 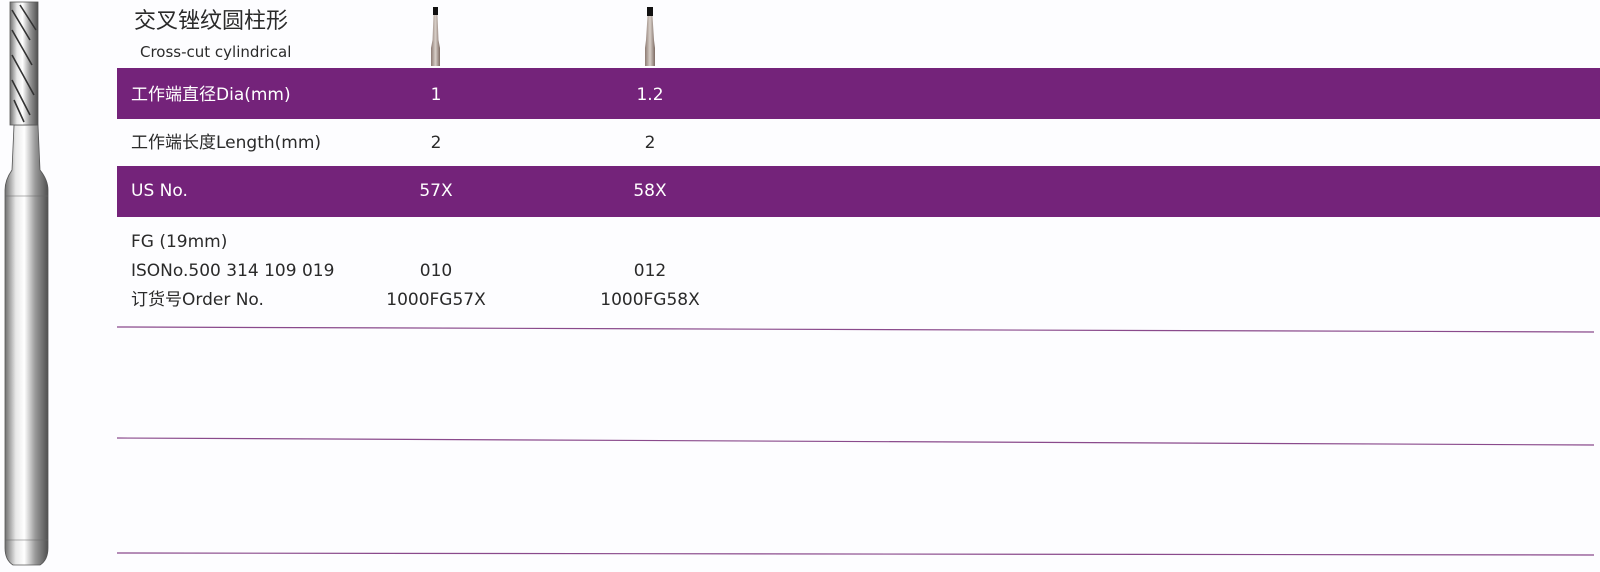 What do you see at coordinates (436, 191) in the screenshot?
I see `cell: 57X` at bounding box center [436, 191].